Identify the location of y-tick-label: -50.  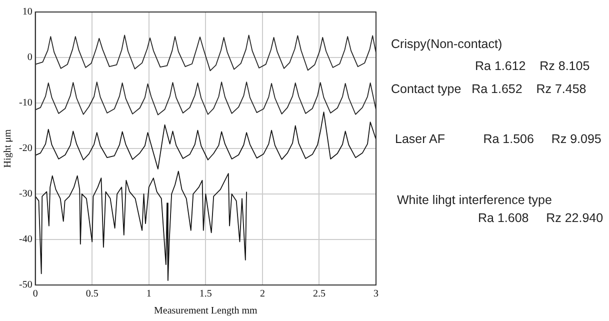
(25, 285).